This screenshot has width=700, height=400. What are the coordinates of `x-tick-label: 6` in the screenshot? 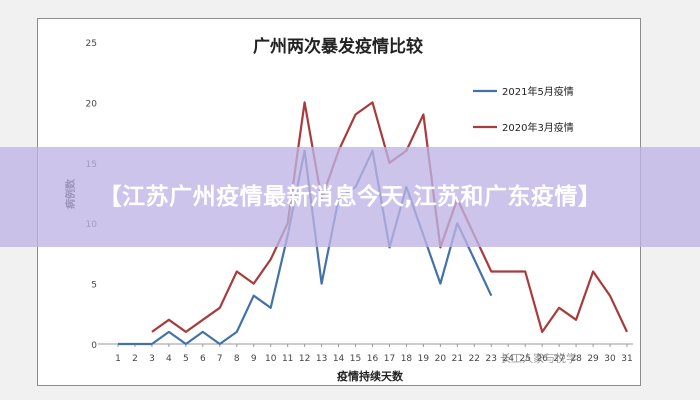 It's located at (203, 359).